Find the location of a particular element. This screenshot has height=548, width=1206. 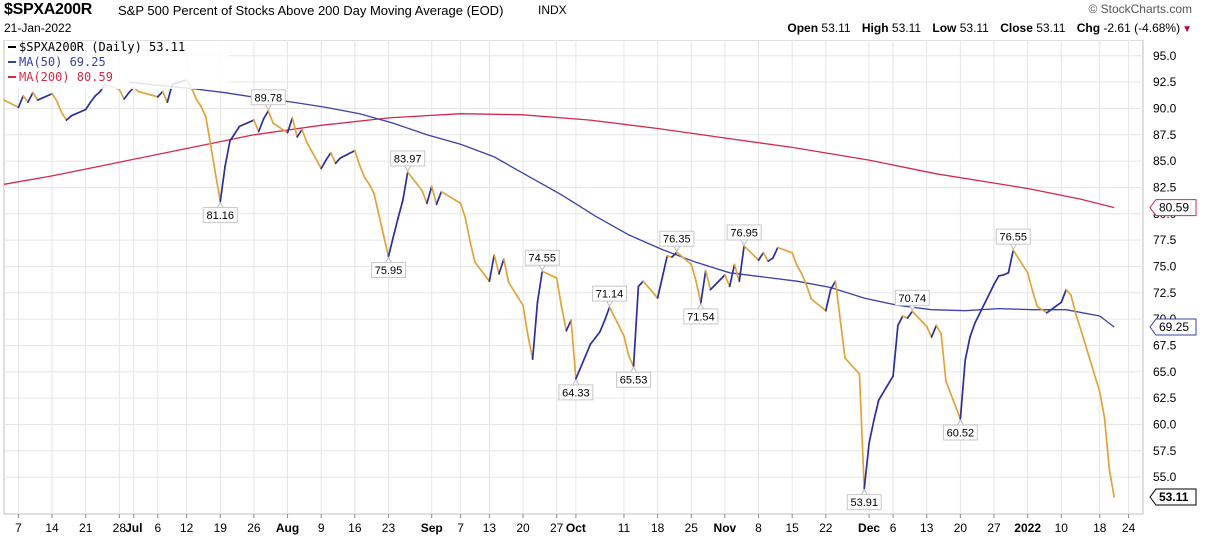

x-tick-label: Dec is located at coordinates (869, 528).